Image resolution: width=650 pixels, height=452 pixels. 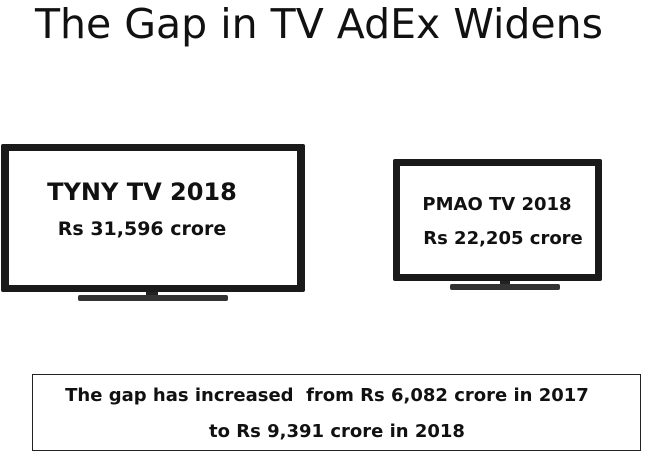 I want to click on tv-value: Rs 22,205 crore, so click(x=503, y=238).